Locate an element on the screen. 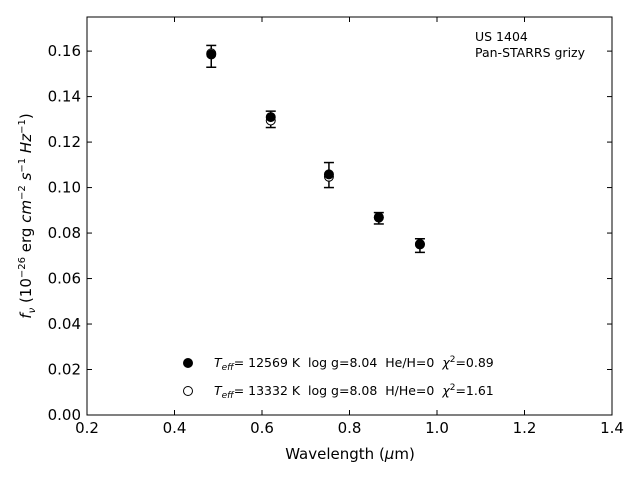 This screenshot has width=640, height=480. y-tick-label: 0.06 is located at coordinates (64, 279).